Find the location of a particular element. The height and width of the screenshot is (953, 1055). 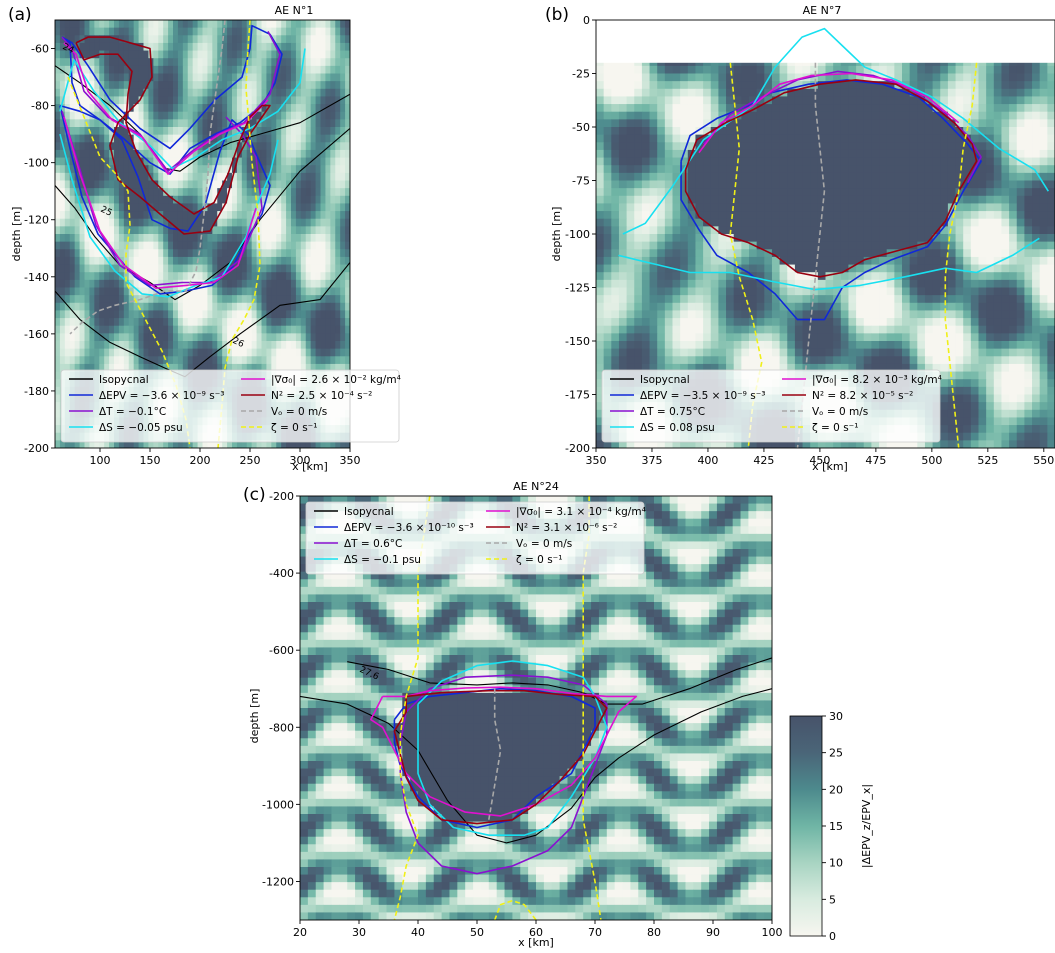

x-tick-label-3: 250 is located at coordinates (250, 460).